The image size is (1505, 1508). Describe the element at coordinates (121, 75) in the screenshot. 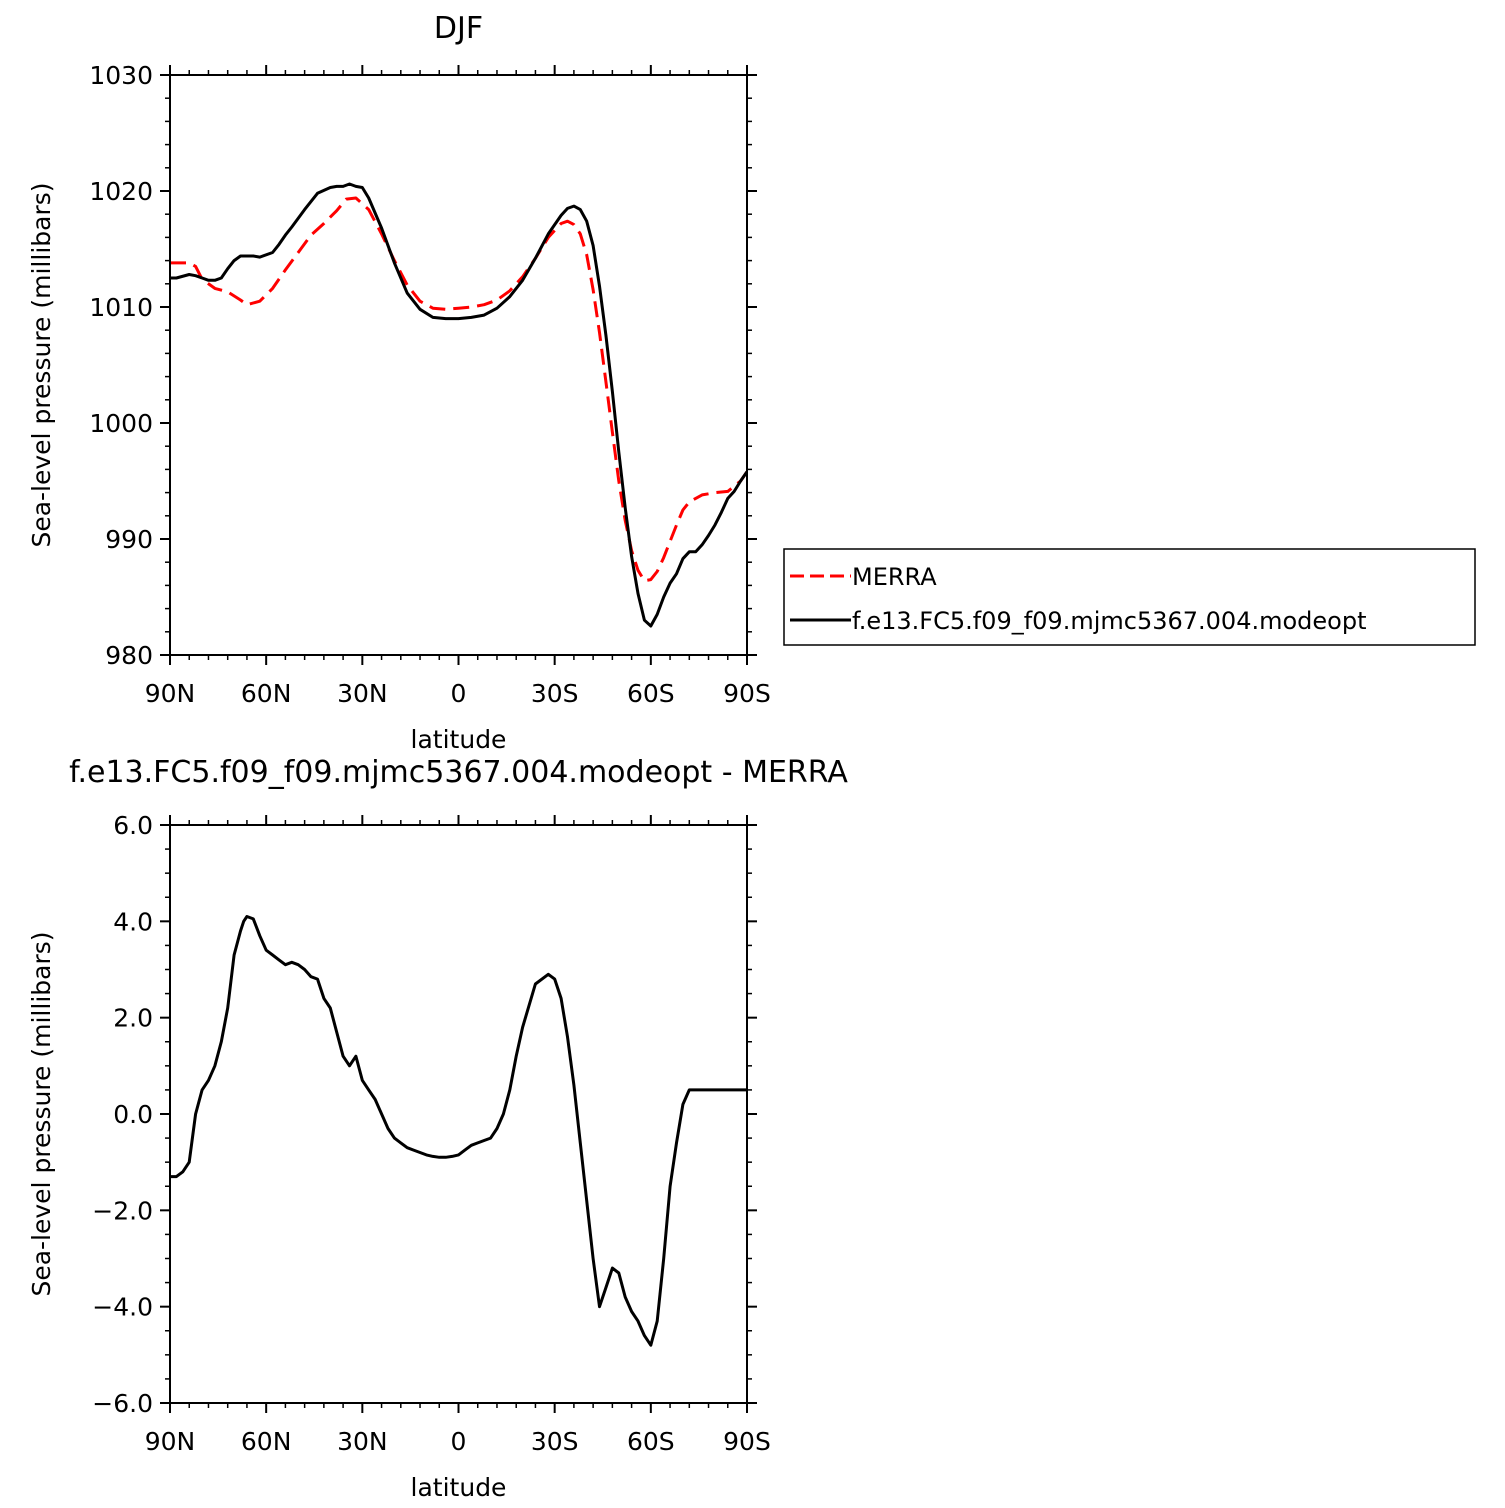

I see `y-tick-label: 1030` at that location.